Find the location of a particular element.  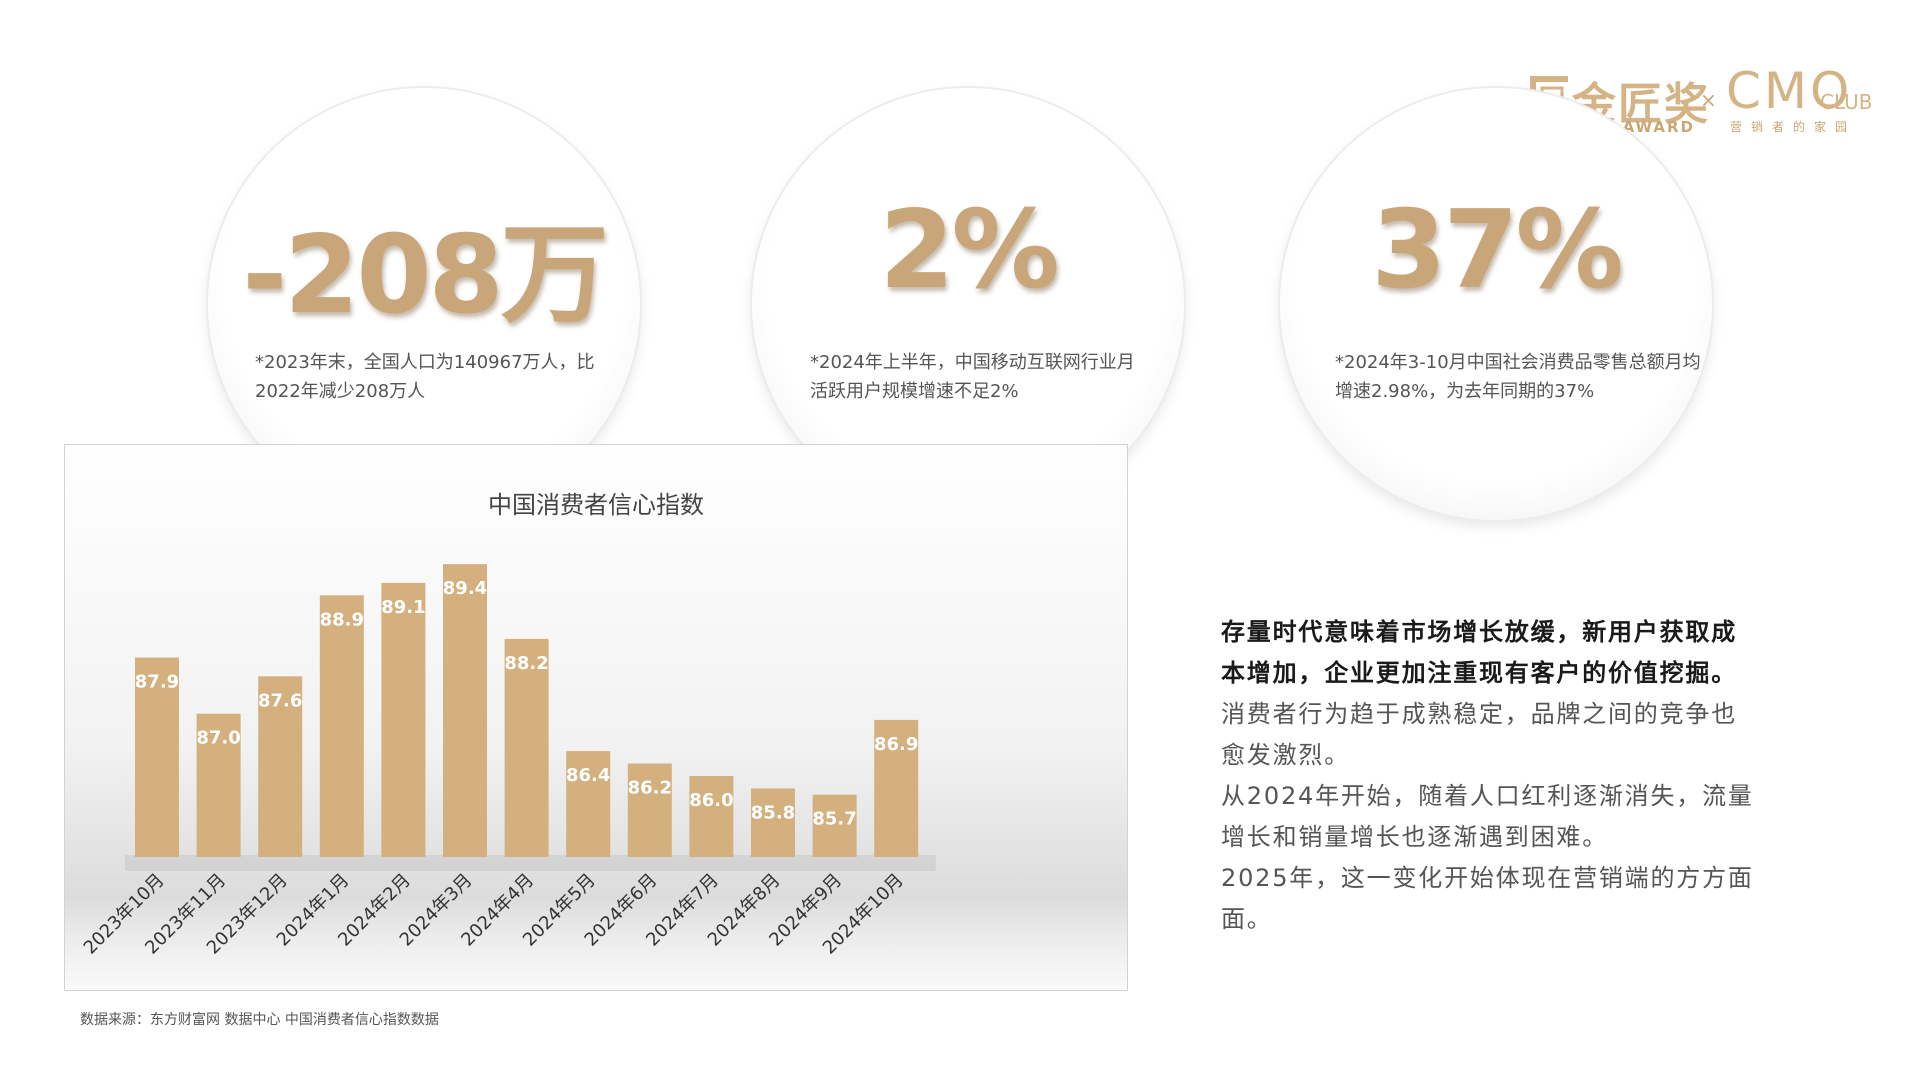

stat-value: 2% is located at coordinates (969, 250).